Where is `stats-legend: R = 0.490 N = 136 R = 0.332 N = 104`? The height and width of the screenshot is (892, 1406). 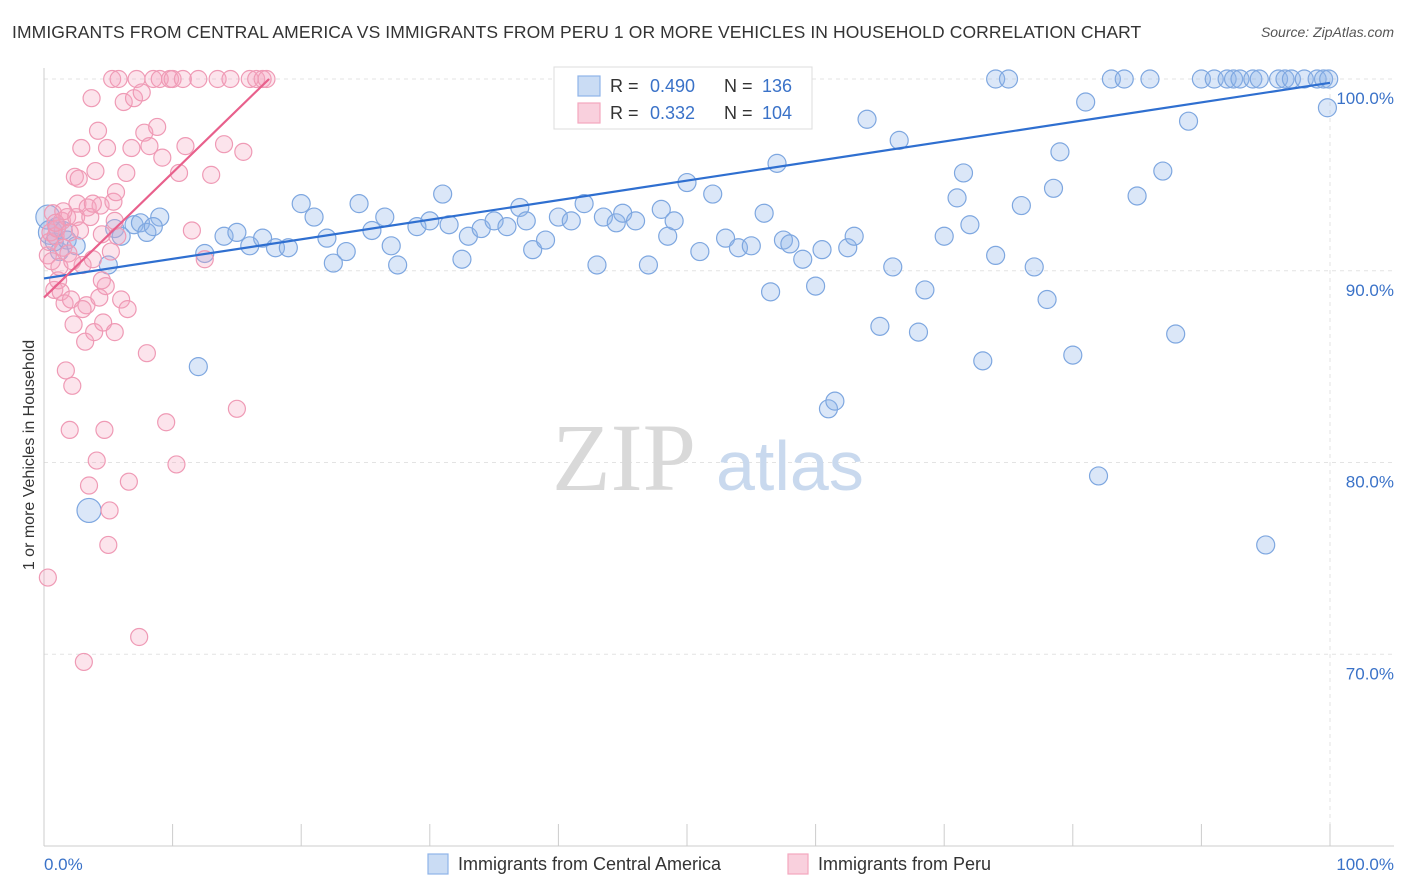
stats-legend: R = 0.490 N = 136 R = 0.332 N = 104 is located at coordinates (683, 98).